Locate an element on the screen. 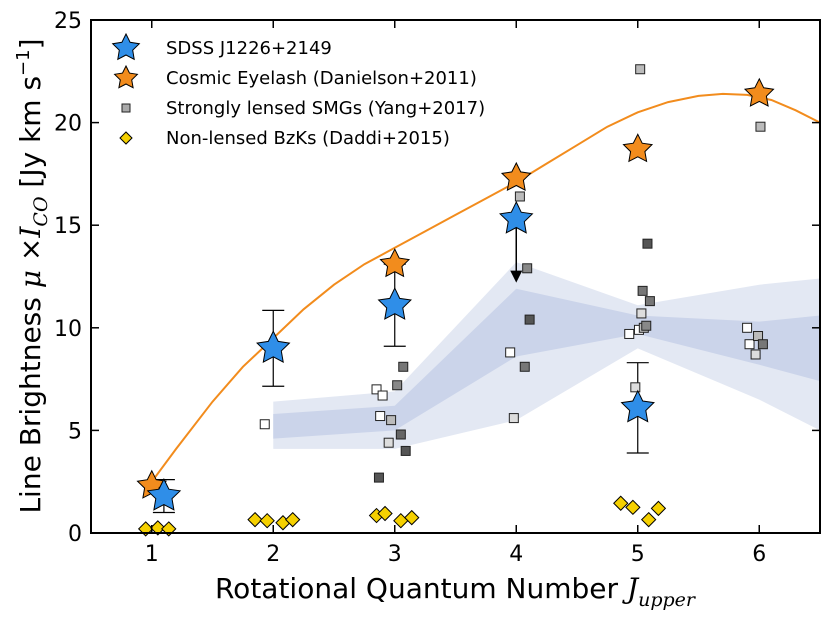  legend-marker-eyelash is located at coordinates (126, 76).